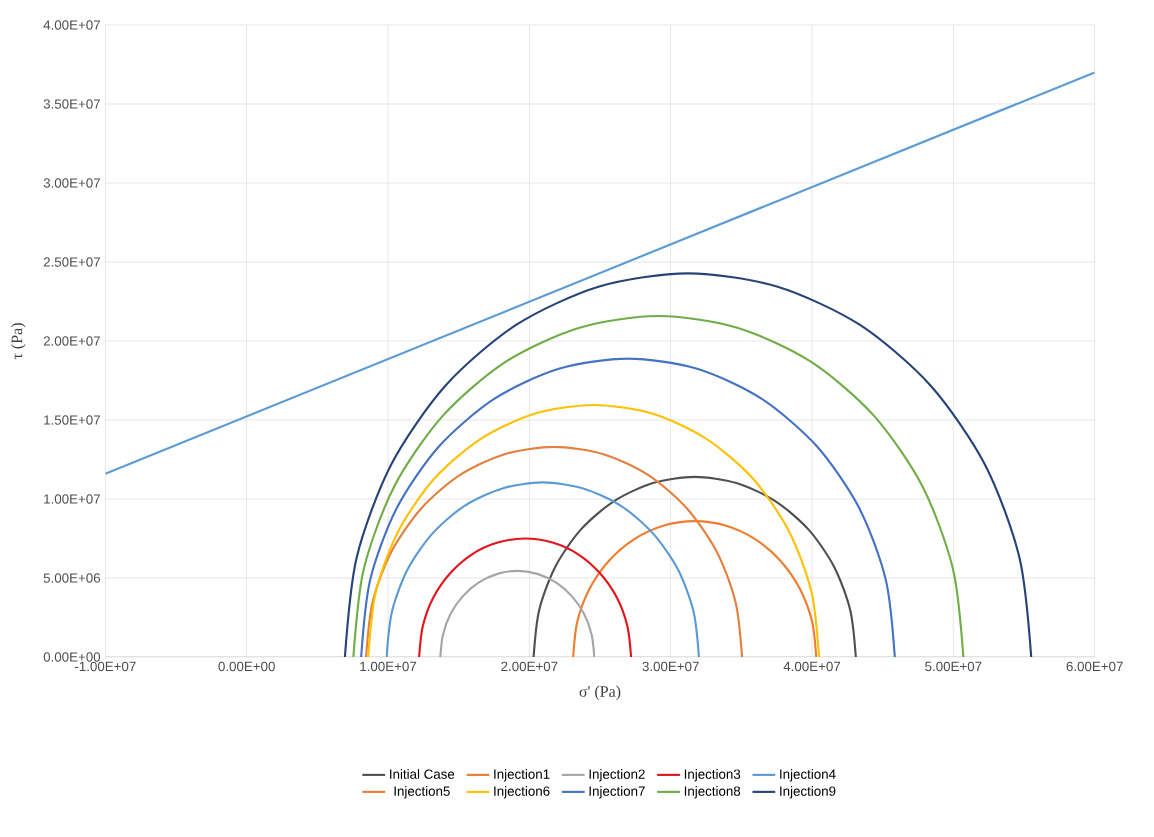  I want to click on x-tick-label: 2.00E+07, so click(529, 666).